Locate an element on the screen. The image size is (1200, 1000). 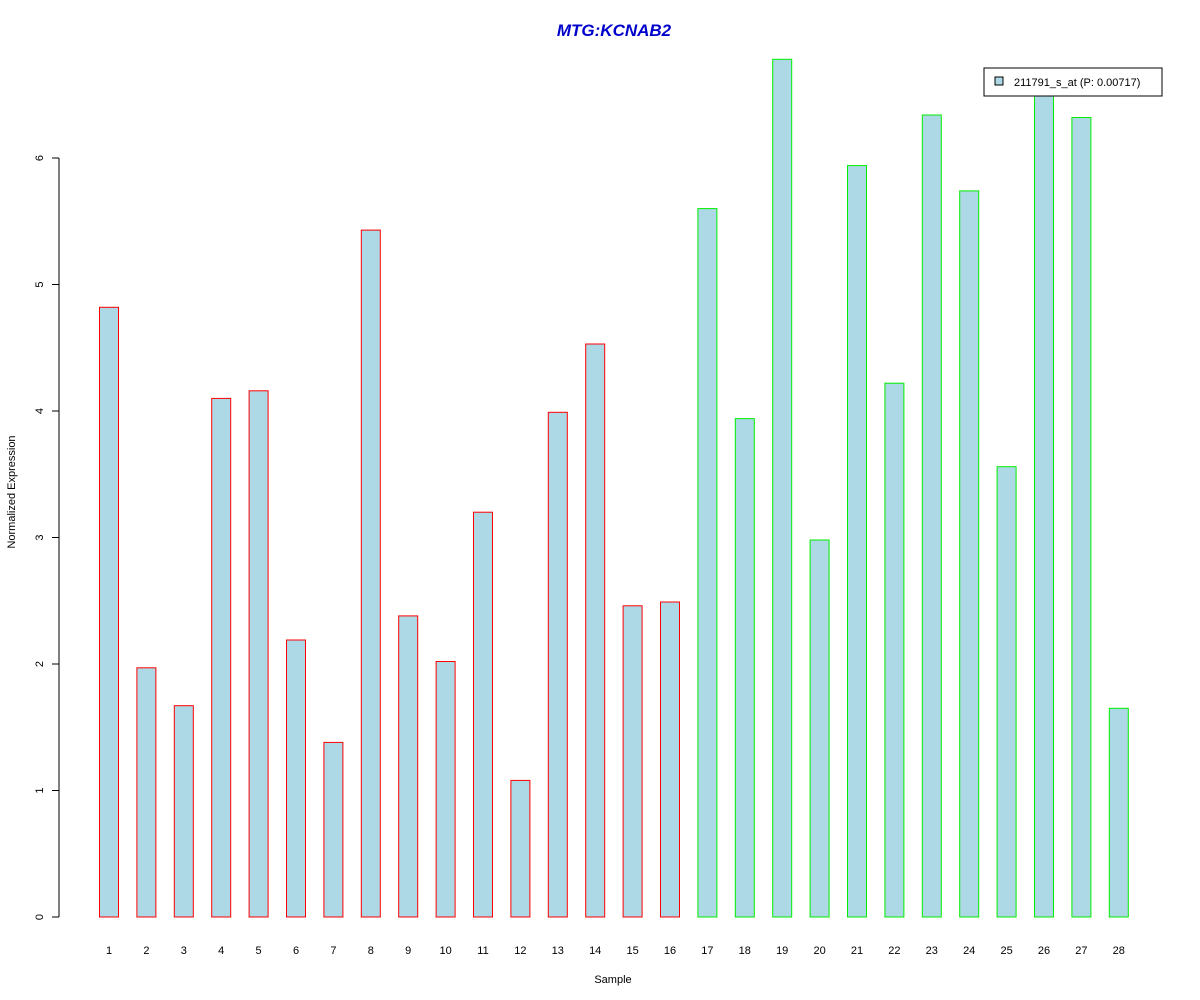
legend: 211791_s_at (P: 0.00717) is located at coordinates (1073, 82).